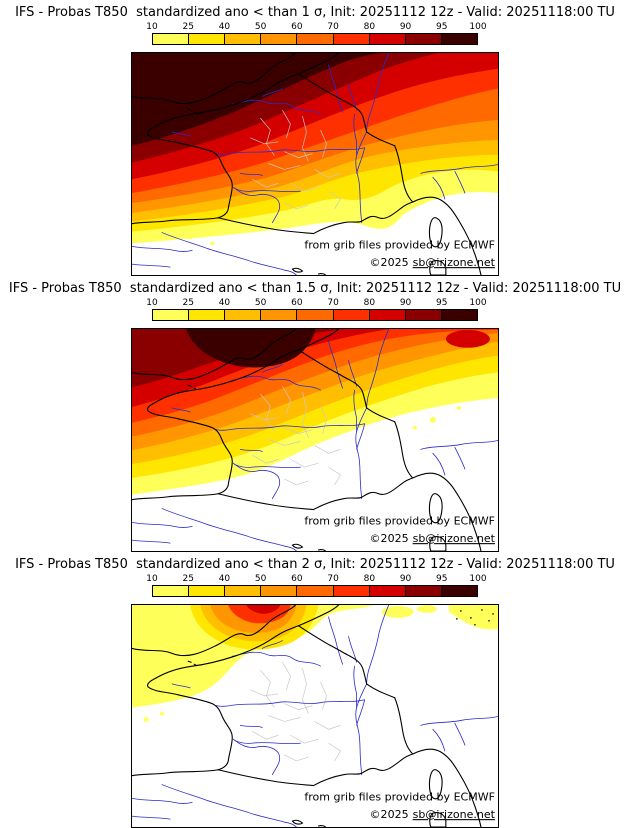 The width and height of the screenshot is (630, 828). Describe the element at coordinates (475, 617) in the screenshot. I see `stipple-dots` at that location.